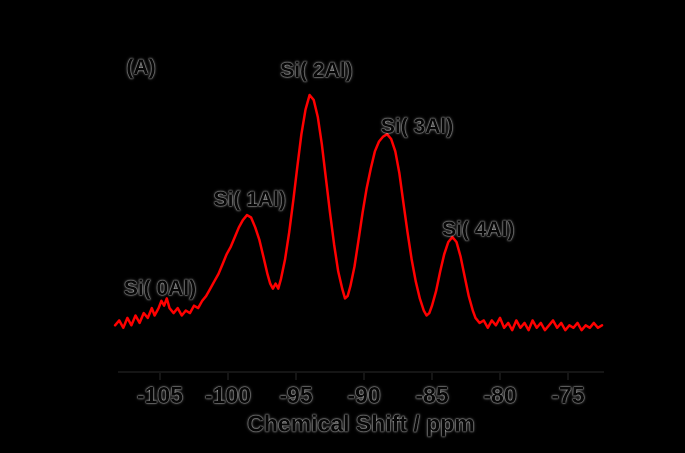 The width and height of the screenshot is (685, 453). What do you see at coordinates (160, 395) in the screenshot?
I see `x-tick-label: -105` at bounding box center [160, 395].